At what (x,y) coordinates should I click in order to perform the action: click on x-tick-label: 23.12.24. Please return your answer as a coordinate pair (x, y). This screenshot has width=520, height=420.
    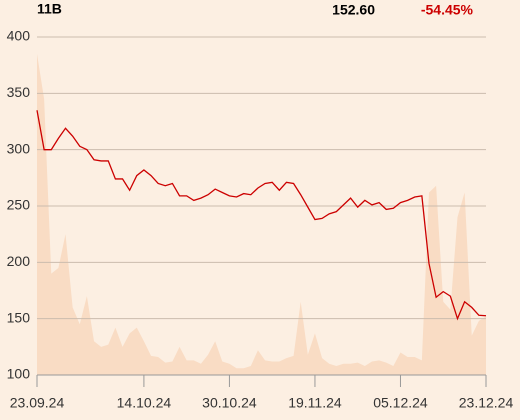
    Looking at the image, I should click on (486, 403).